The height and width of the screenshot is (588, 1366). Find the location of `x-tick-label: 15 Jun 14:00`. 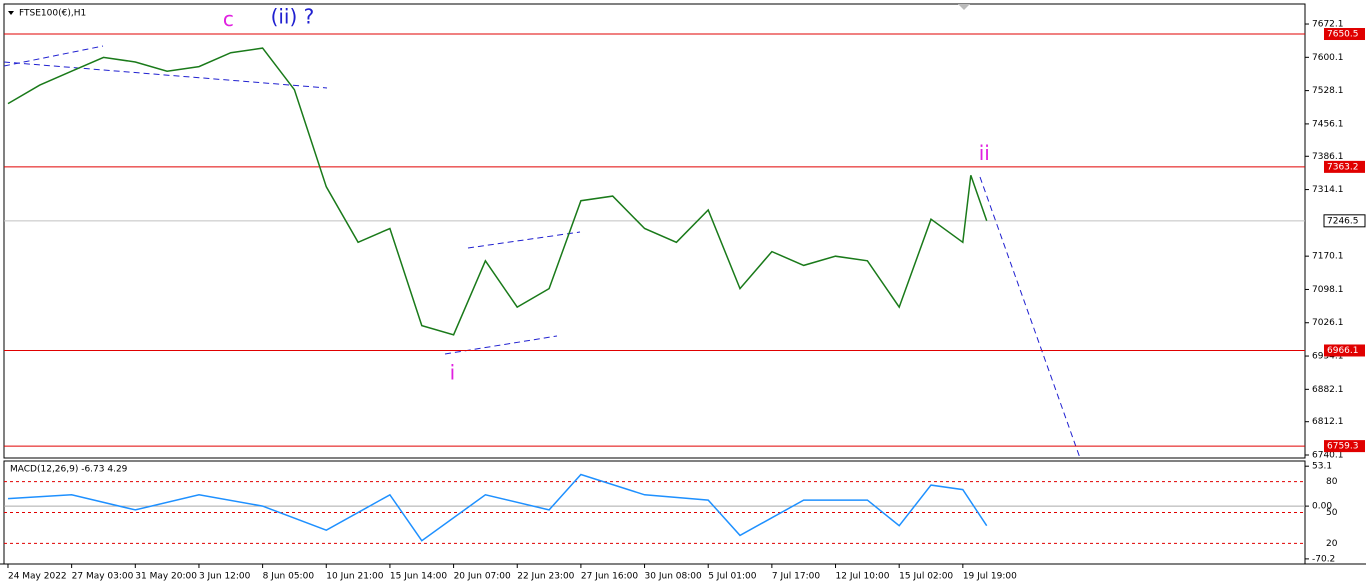

x-tick-label: 15 Jun 14:00 is located at coordinates (418, 577).